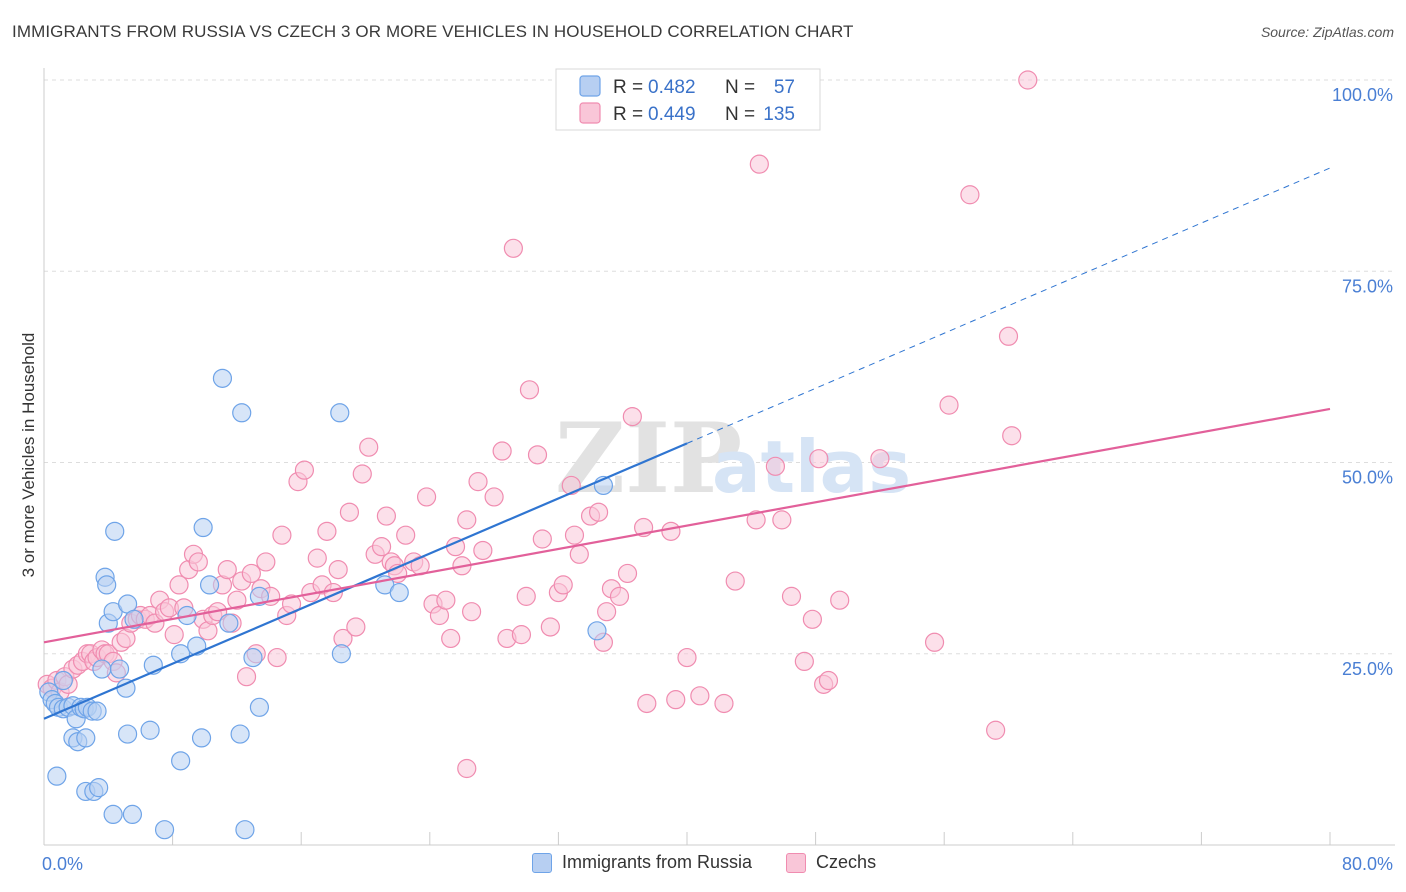  I want to click on legend-n-value: 135, so click(779, 114).